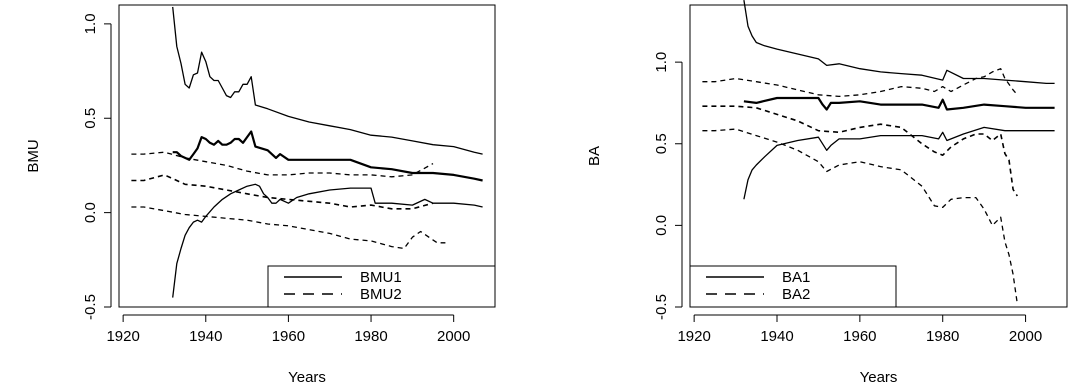  What do you see at coordinates (860, 216) in the screenshot?
I see `series-line-ba2-lower` at bounding box center [860, 216].